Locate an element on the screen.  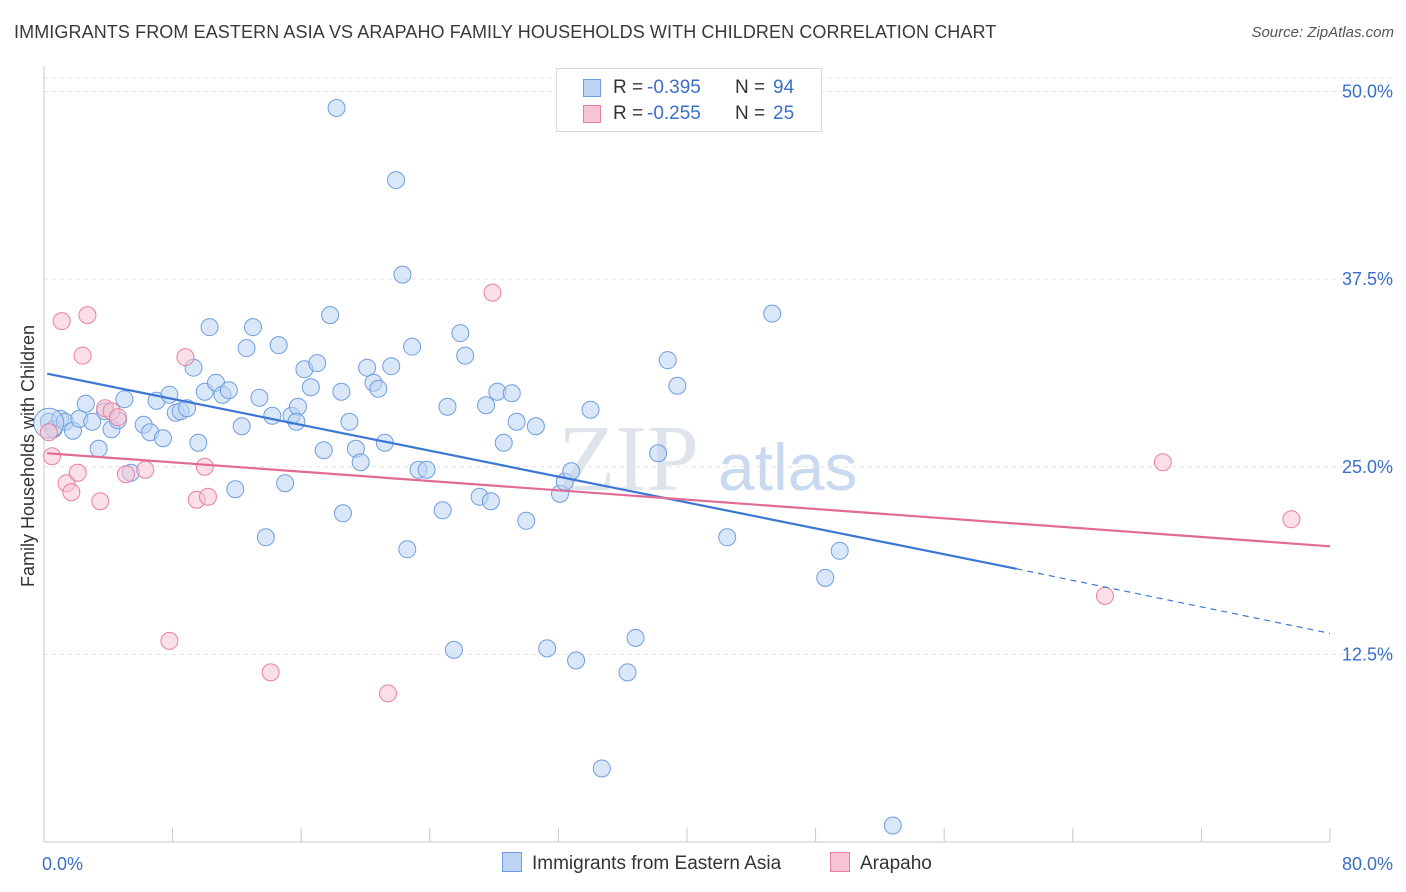
bottom-legend-swatch-pink is located at coordinates (840, 862).